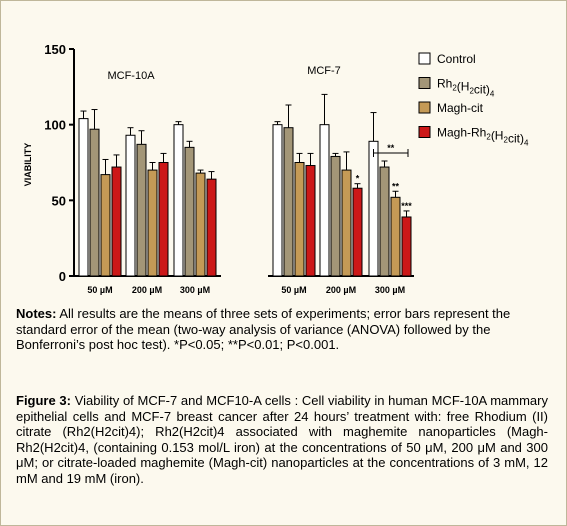  What do you see at coordinates (55, 49) in the screenshot?
I see `y-tick-label-150: 150` at bounding box center [55, 49].